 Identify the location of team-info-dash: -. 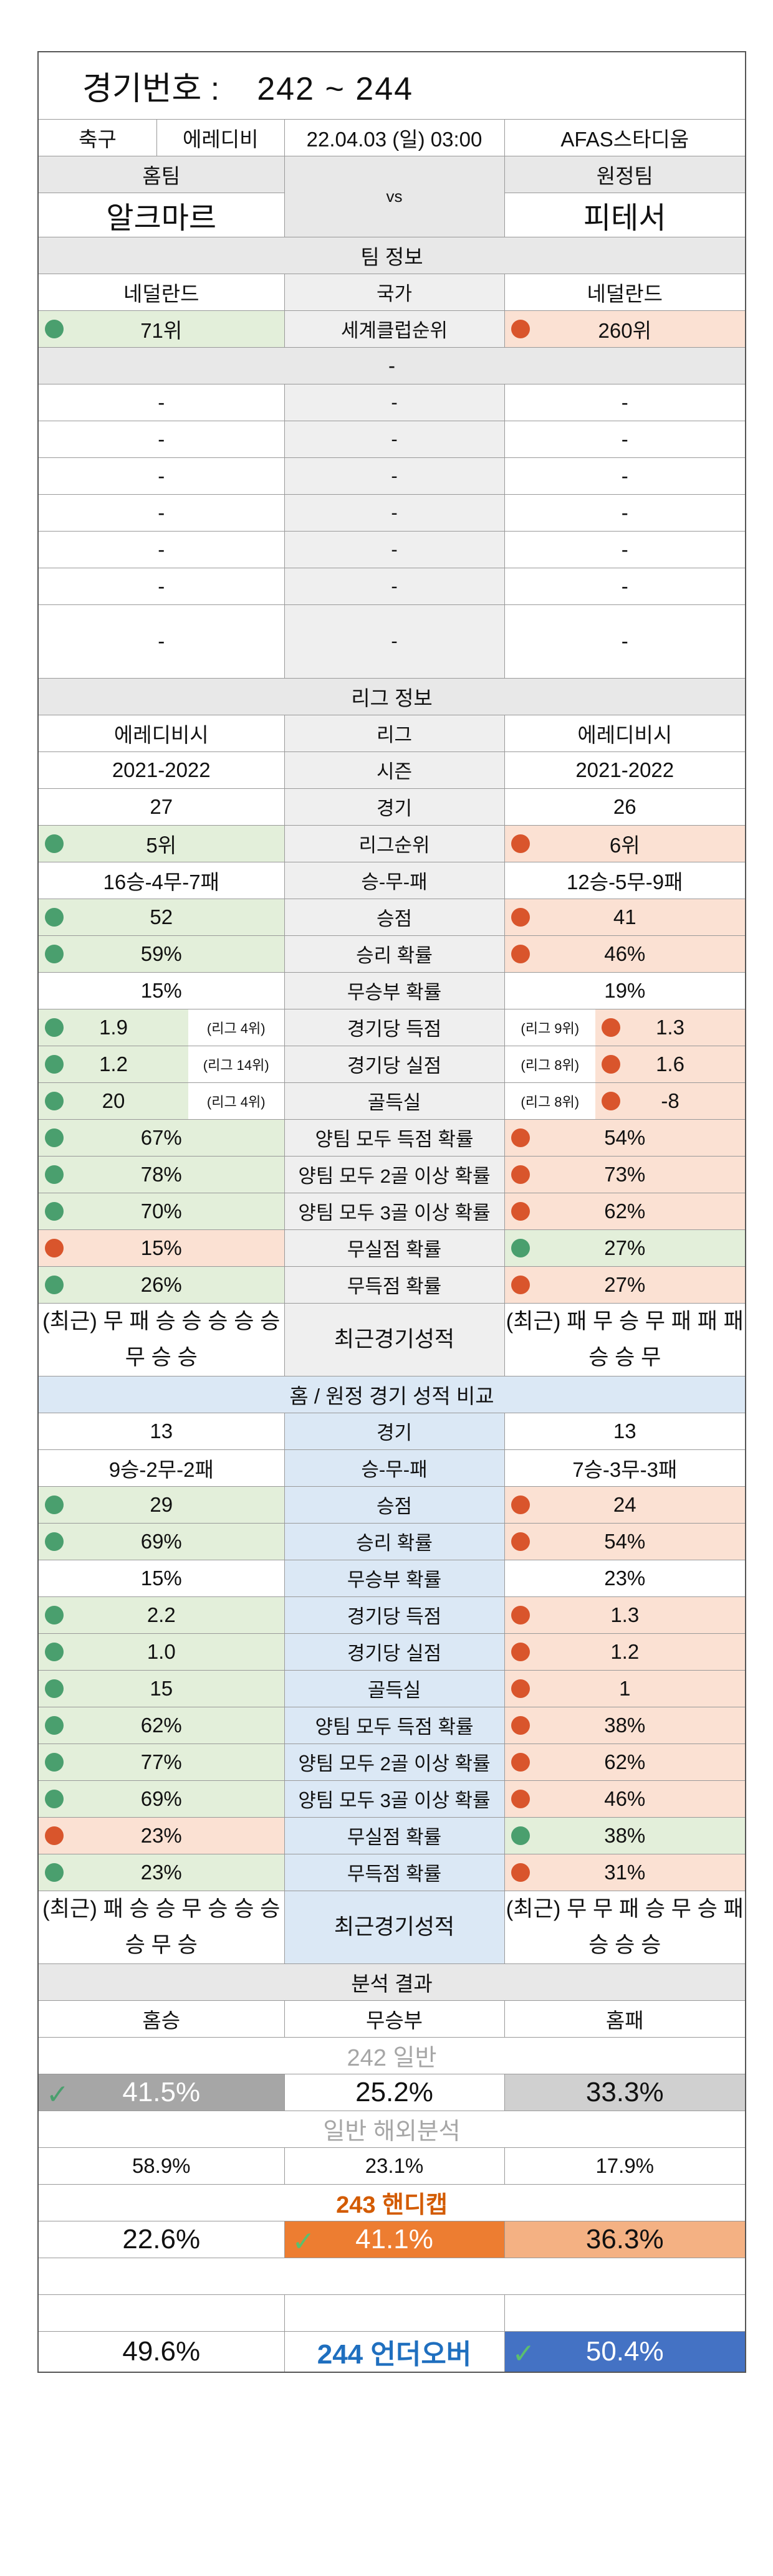
(392, 365).